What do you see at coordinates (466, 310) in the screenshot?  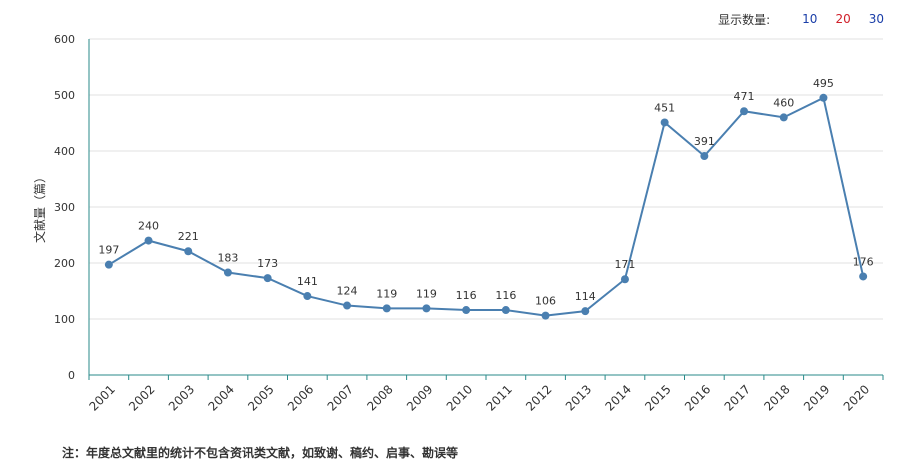 I see `point-2010` at bounding box center [466, 310].